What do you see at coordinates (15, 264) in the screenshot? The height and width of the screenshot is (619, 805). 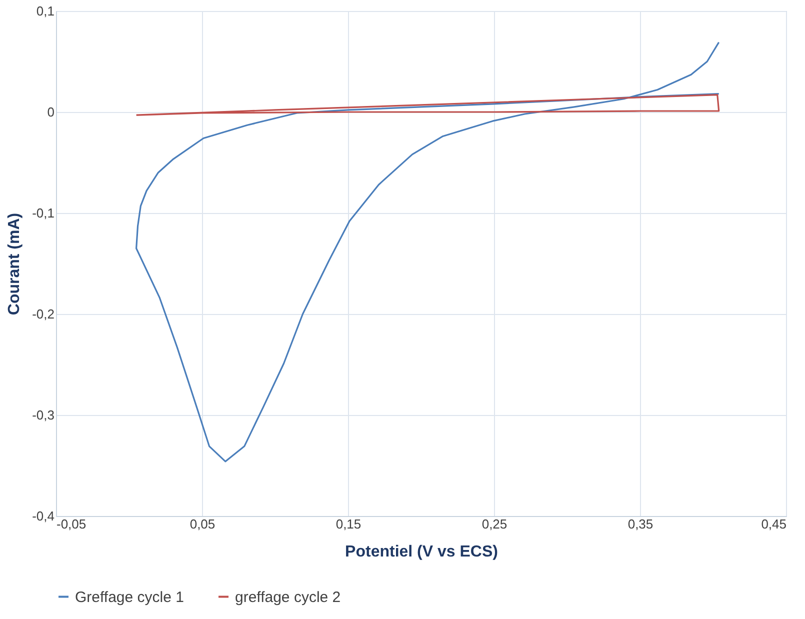 I see `y-axis-title: Courant (mA)` at bounding box center [15, 264].